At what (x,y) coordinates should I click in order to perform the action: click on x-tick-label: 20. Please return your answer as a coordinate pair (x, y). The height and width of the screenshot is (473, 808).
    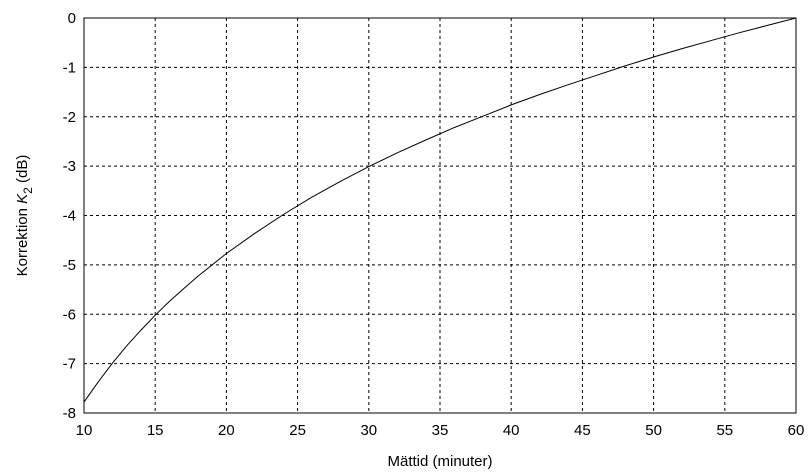
    Looking at the image, I should click on (226, 430).